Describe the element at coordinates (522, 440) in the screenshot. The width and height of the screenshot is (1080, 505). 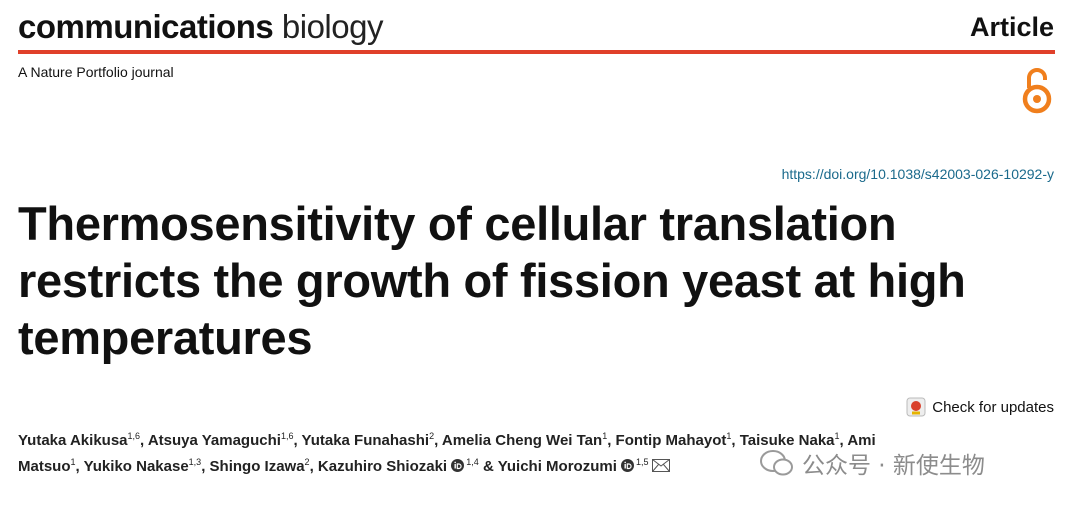
I see `author-name: Amelia Cheng Wei Tan` at that location.